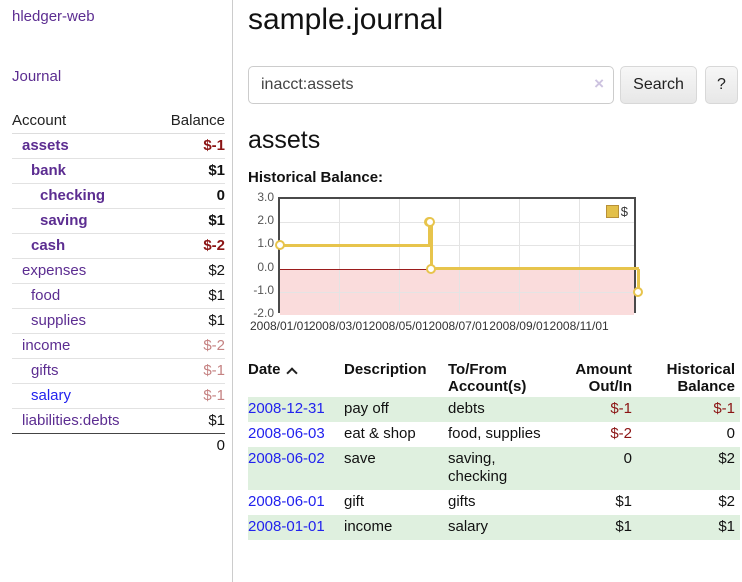 The height and width of the screenshot is (582, 742). I want to click on account-link: income, so click(46, 345).